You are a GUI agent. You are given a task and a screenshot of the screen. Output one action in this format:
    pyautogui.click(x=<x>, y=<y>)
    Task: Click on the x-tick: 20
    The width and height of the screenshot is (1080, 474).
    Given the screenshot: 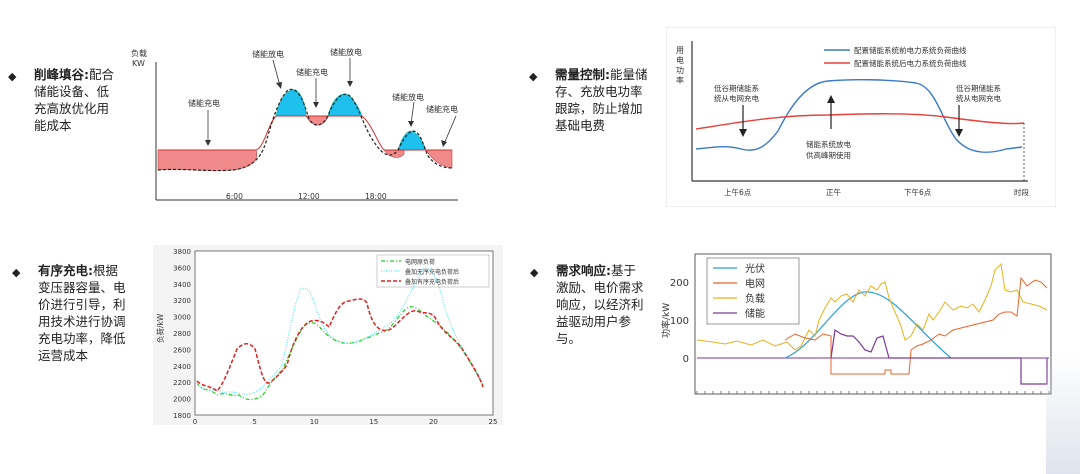 What is the action you would take?
    pyautogui.click(x=433, y=421)
    